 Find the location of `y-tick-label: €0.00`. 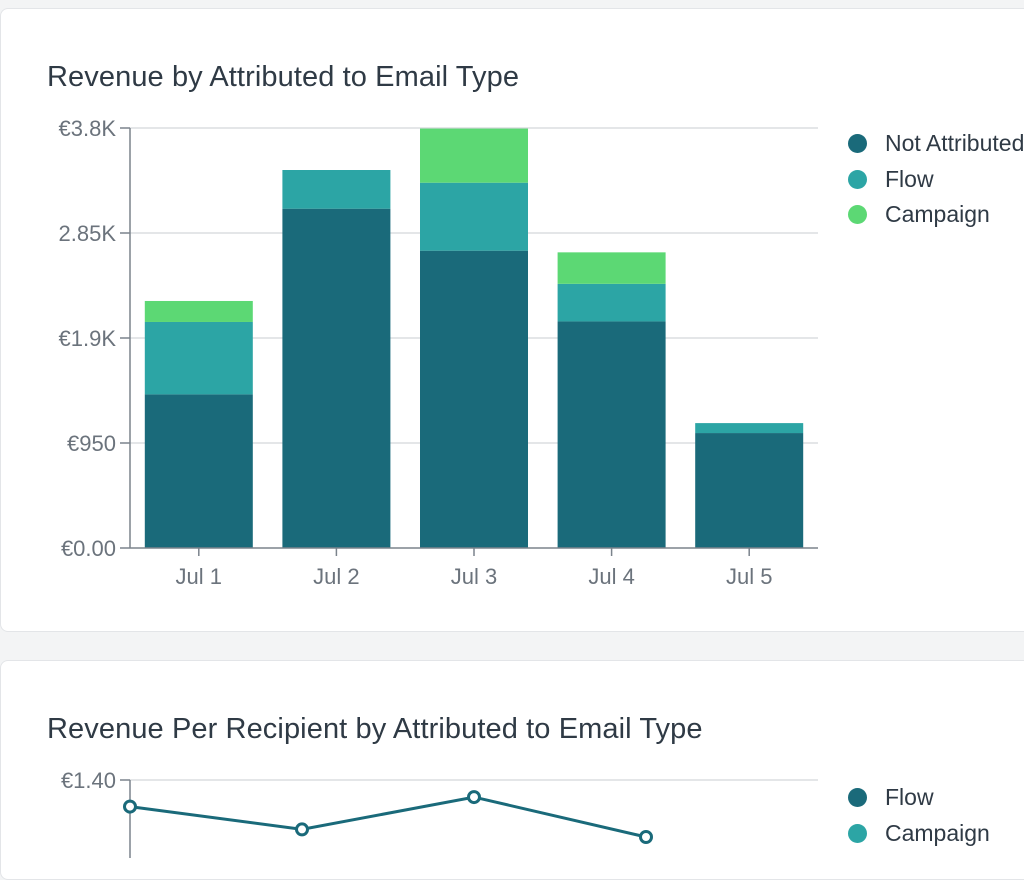

y-tick-label: €0.00 is located at coordinates (88, 548).